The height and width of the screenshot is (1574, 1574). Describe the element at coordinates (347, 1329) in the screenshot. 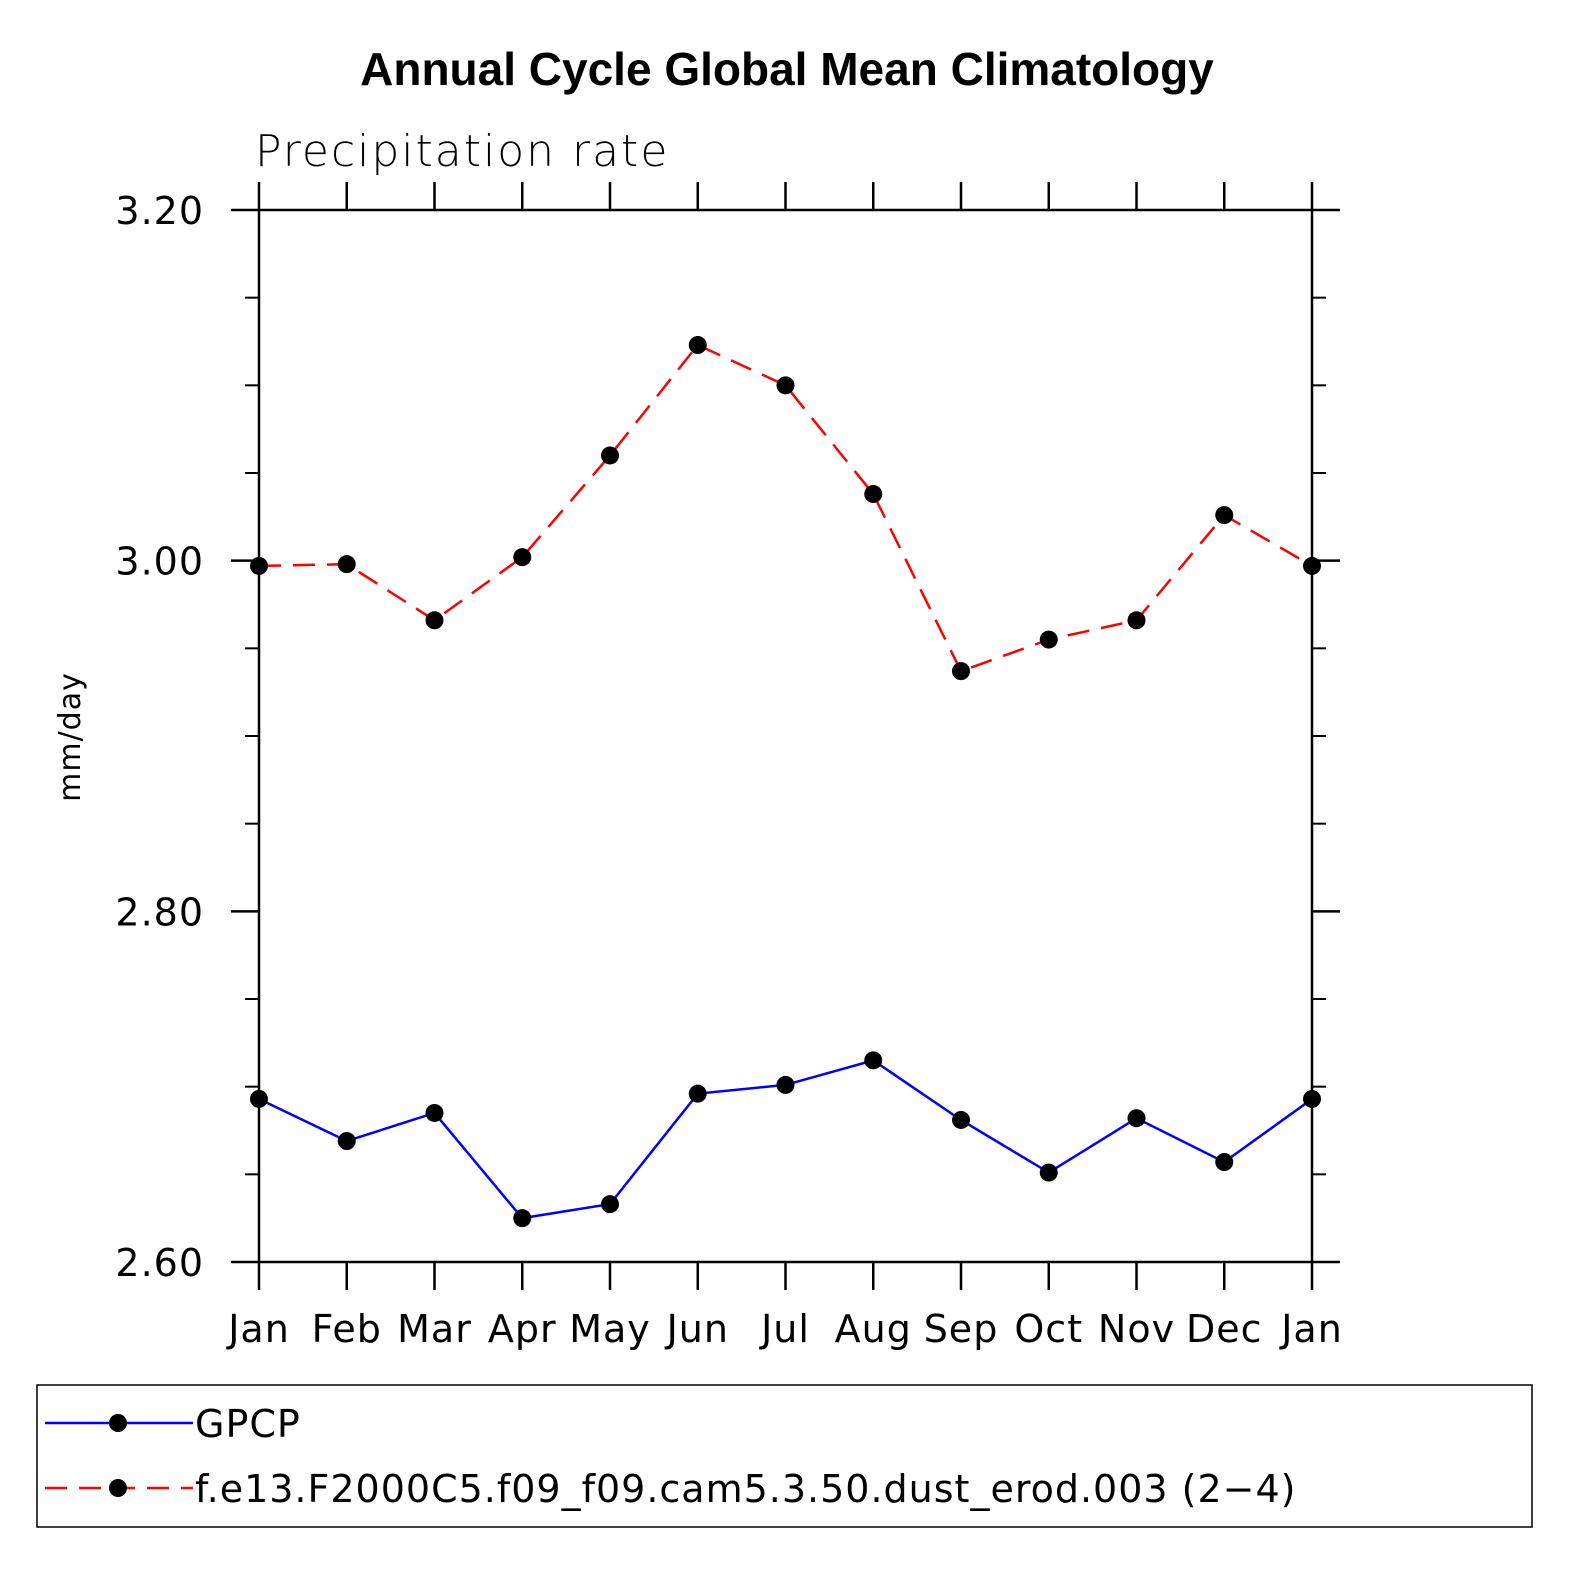

I see `x-tick-label: Feb` at that location.